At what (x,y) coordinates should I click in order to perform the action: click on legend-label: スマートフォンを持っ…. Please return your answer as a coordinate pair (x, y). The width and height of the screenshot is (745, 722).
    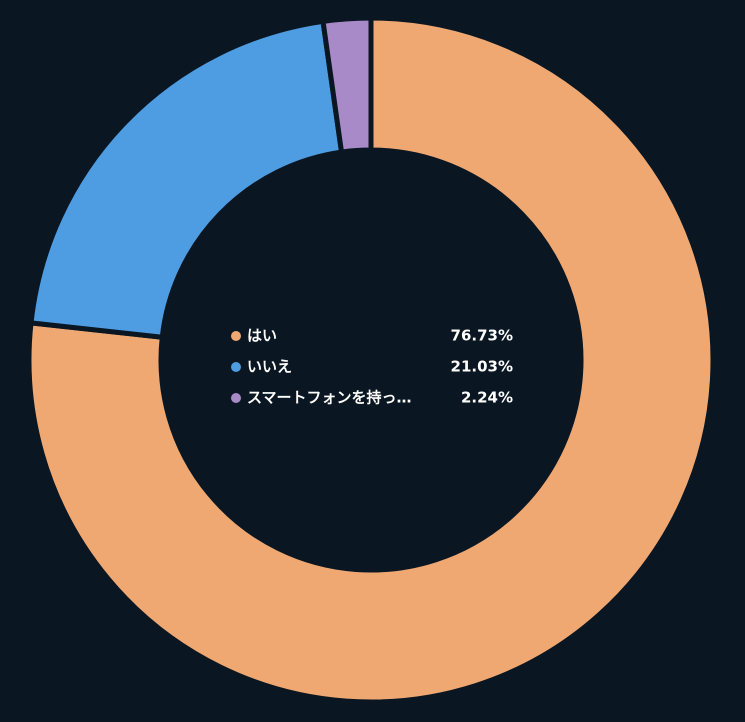
    Looking at the image, I should click on (329, 398).